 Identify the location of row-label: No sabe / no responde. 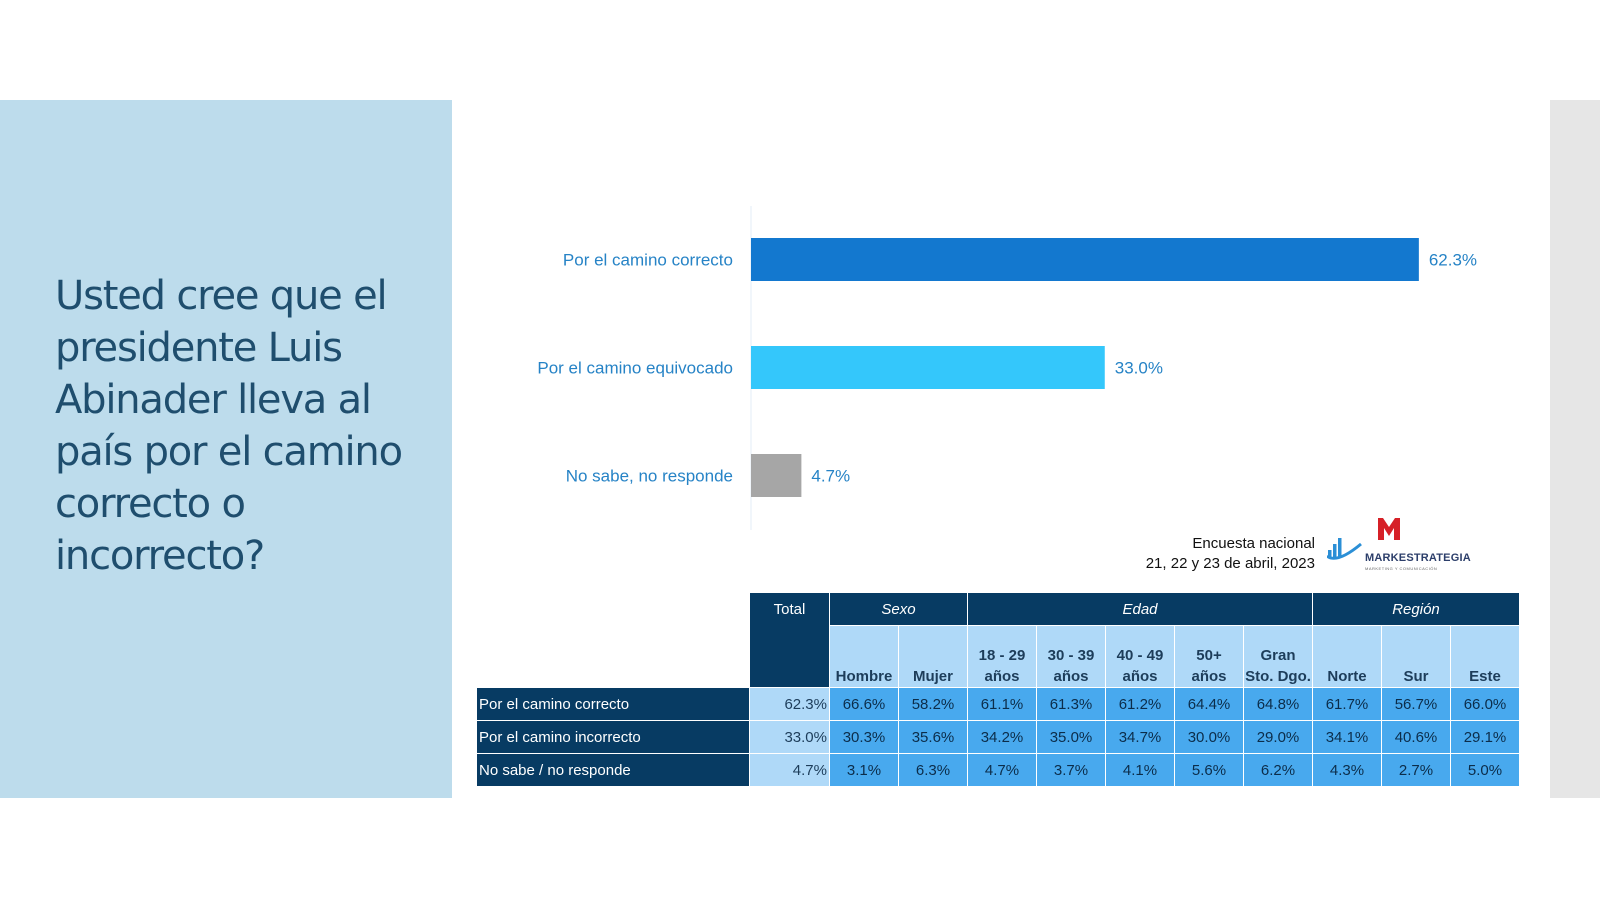
(613, 770).